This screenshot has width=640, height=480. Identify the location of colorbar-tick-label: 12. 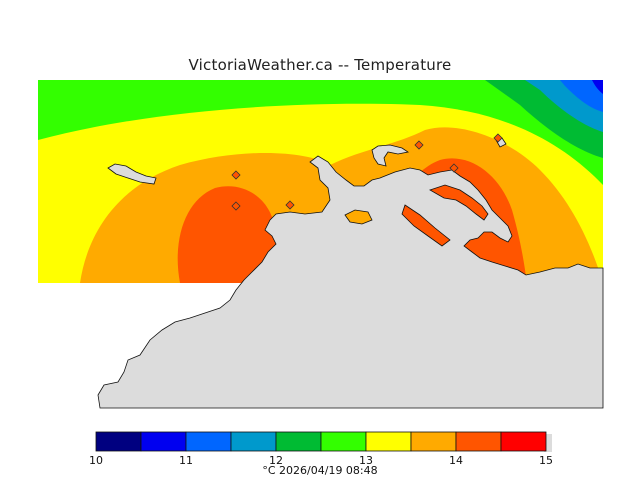
(276, 460).